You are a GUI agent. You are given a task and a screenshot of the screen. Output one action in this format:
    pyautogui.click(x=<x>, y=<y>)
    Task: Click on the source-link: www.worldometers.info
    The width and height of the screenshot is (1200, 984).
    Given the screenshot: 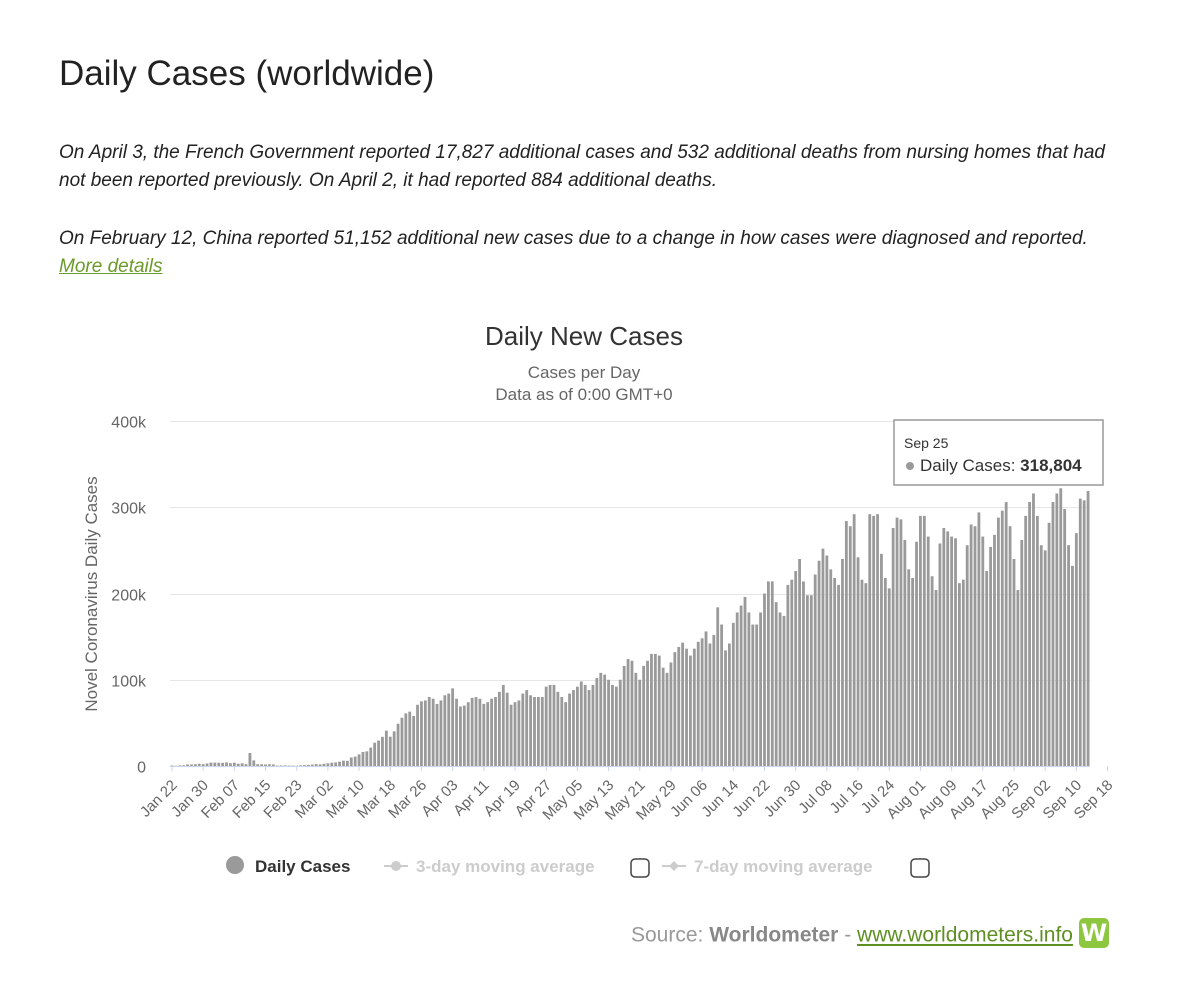 What is the action you would take?
    pyautogui.click(x=965, y=935)
    